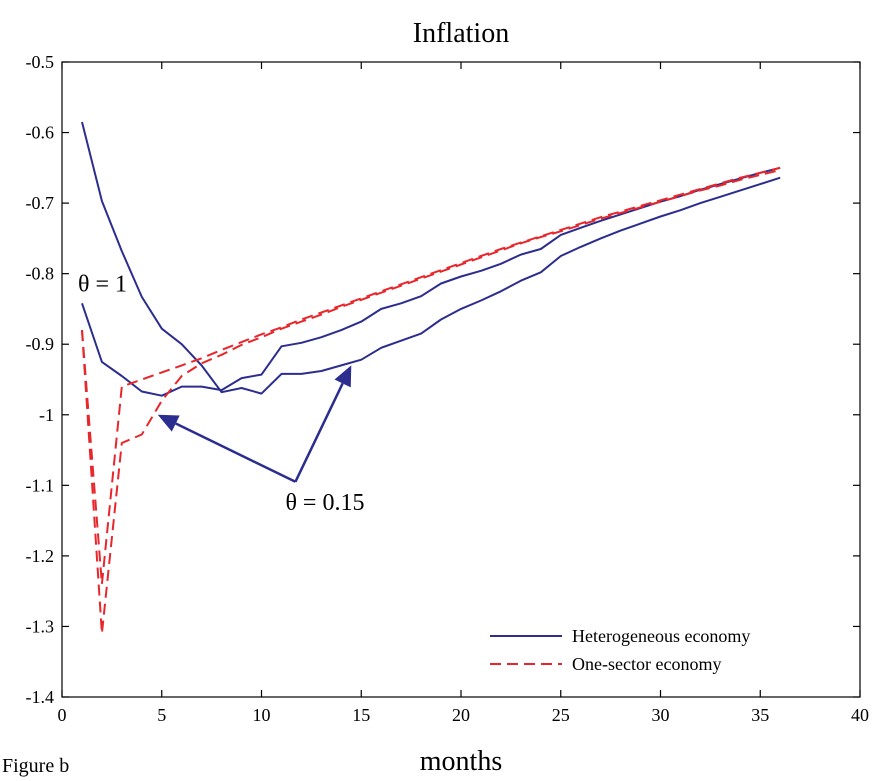 The image size is (882, 781). I want to click on annotation-label: θ = 0.15, so click(324, 503).